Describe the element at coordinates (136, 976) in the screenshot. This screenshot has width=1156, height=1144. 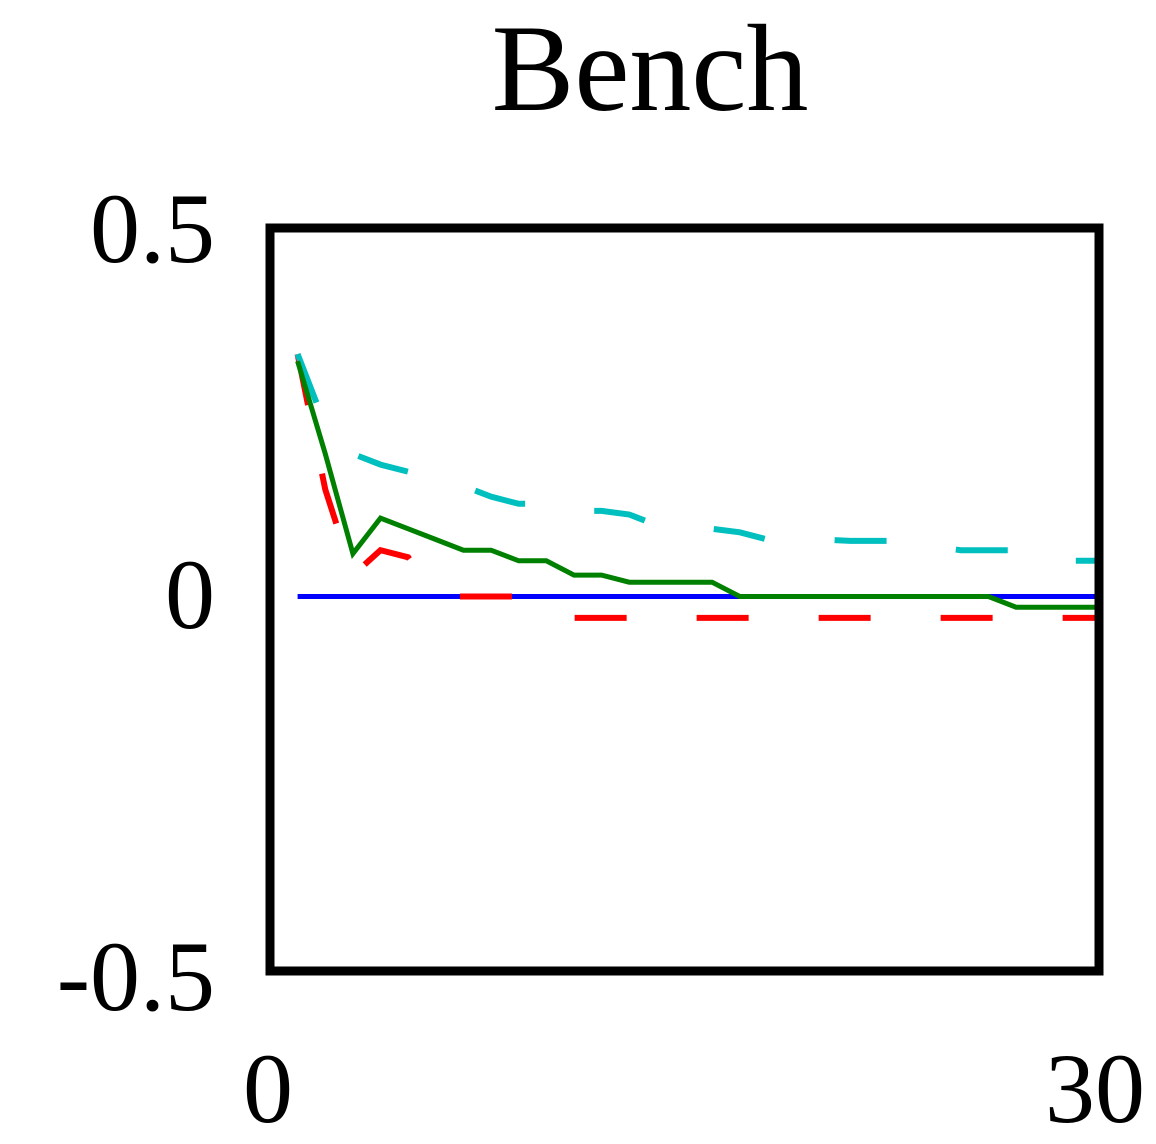
I see `y-tick-label: -0.5` at that location.